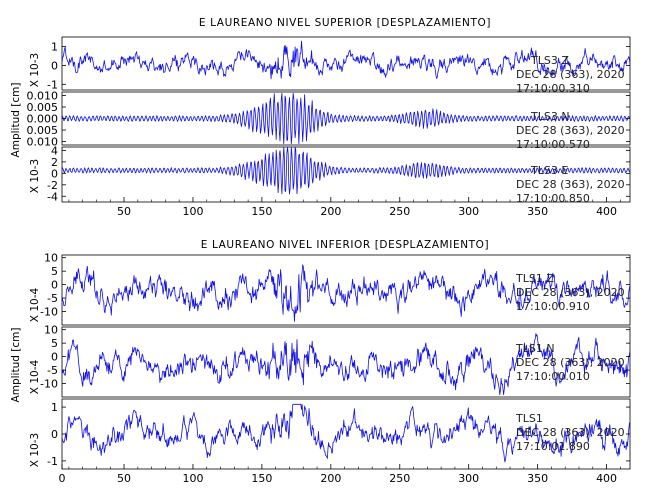 This screenshot has width=650, height=500. I want to click on lower-panel-3-multiplier: X 10-3, so click(35, 450).